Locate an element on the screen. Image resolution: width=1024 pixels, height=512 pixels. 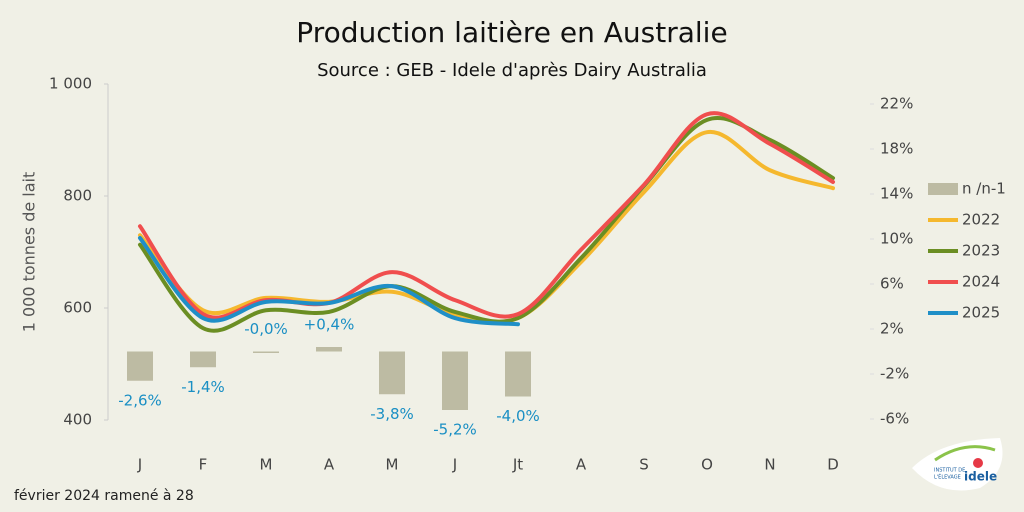
y2-tick-label: 6% is located at coordinates (892, 284).